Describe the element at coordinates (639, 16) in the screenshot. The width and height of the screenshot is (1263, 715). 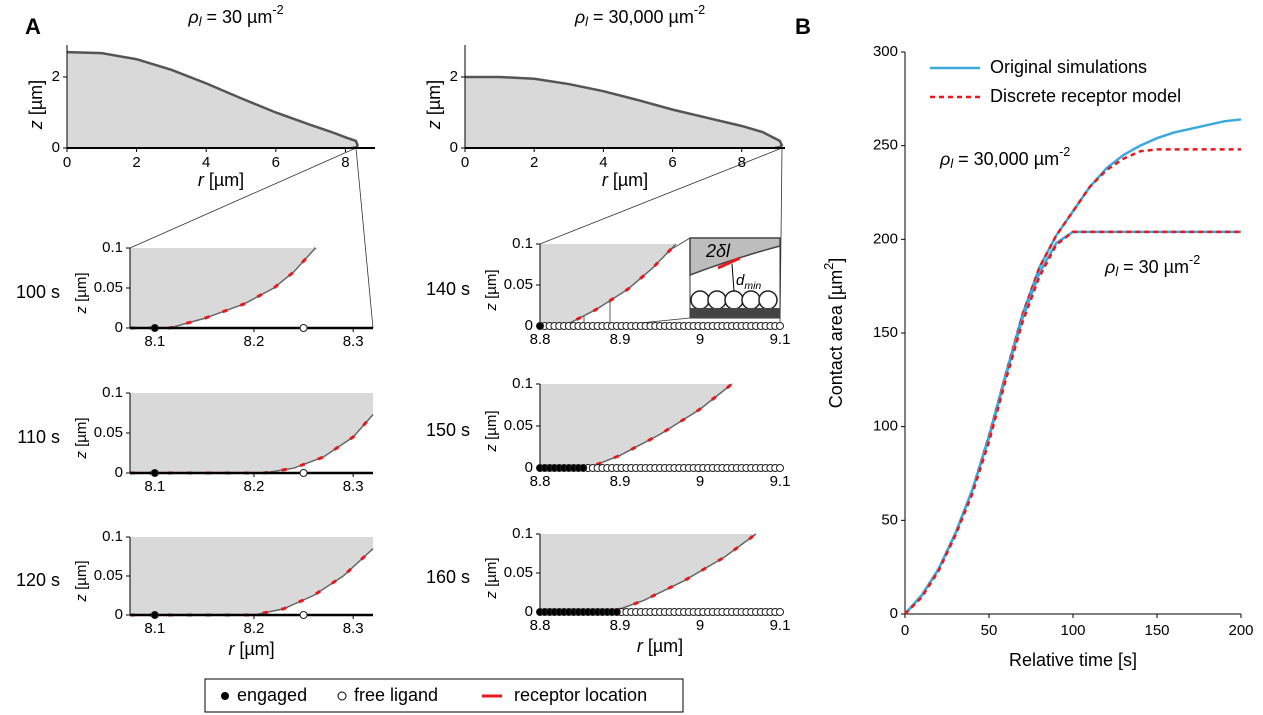
I see `chart-title: ρl = 30,000 µm-2` at that location.